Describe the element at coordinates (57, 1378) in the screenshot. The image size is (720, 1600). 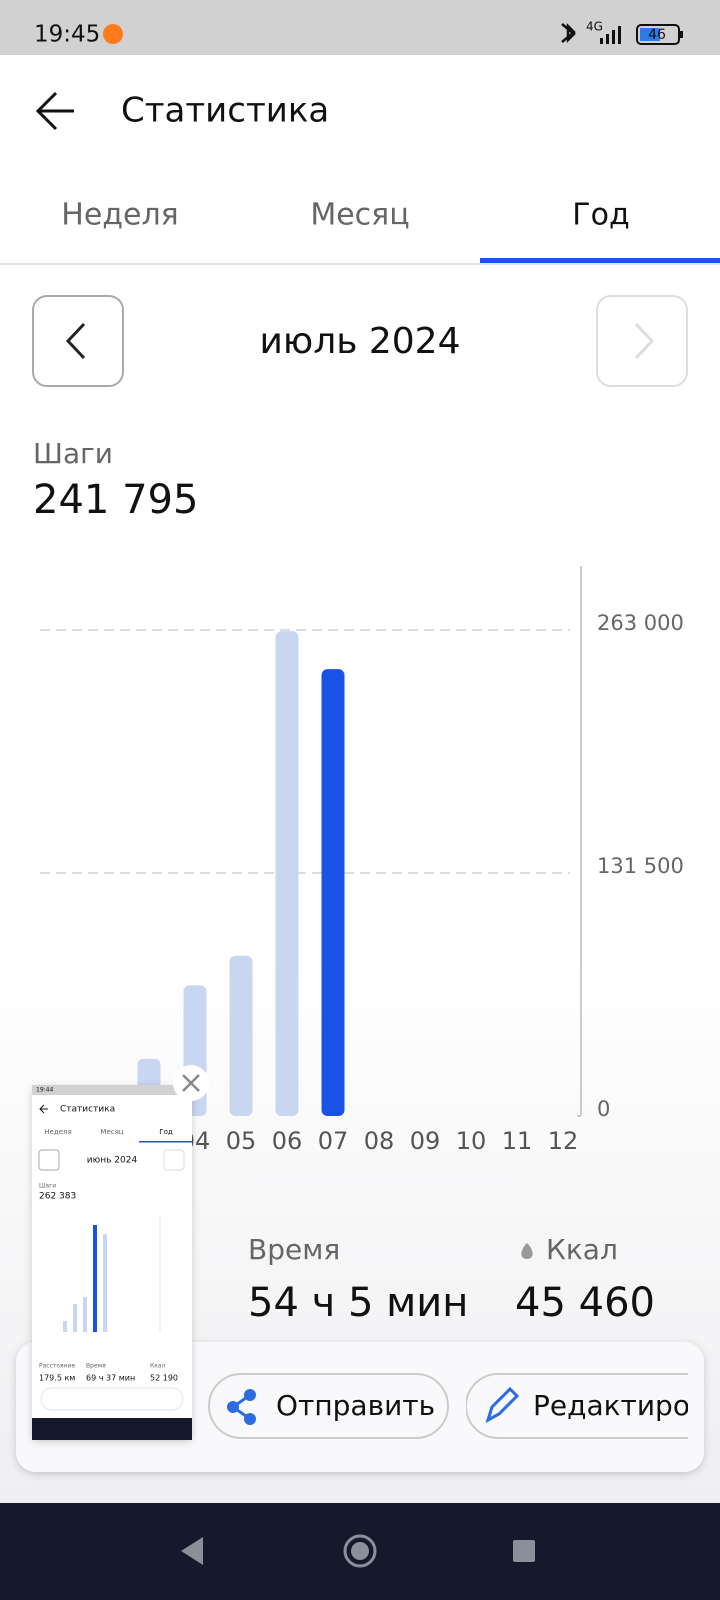
I see `thumbnail-stat-value: 179.5 км` at that location.